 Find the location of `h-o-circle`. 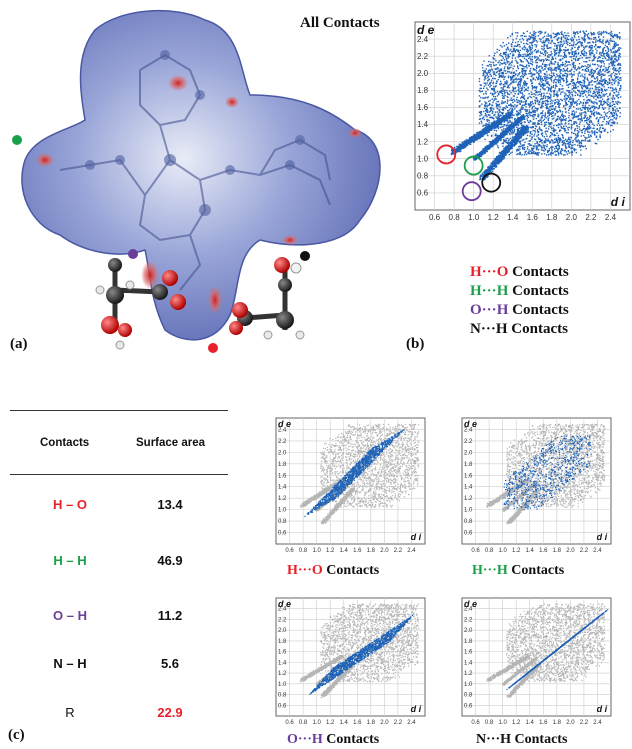

h-o-circle is located at coordinates (446, 154).